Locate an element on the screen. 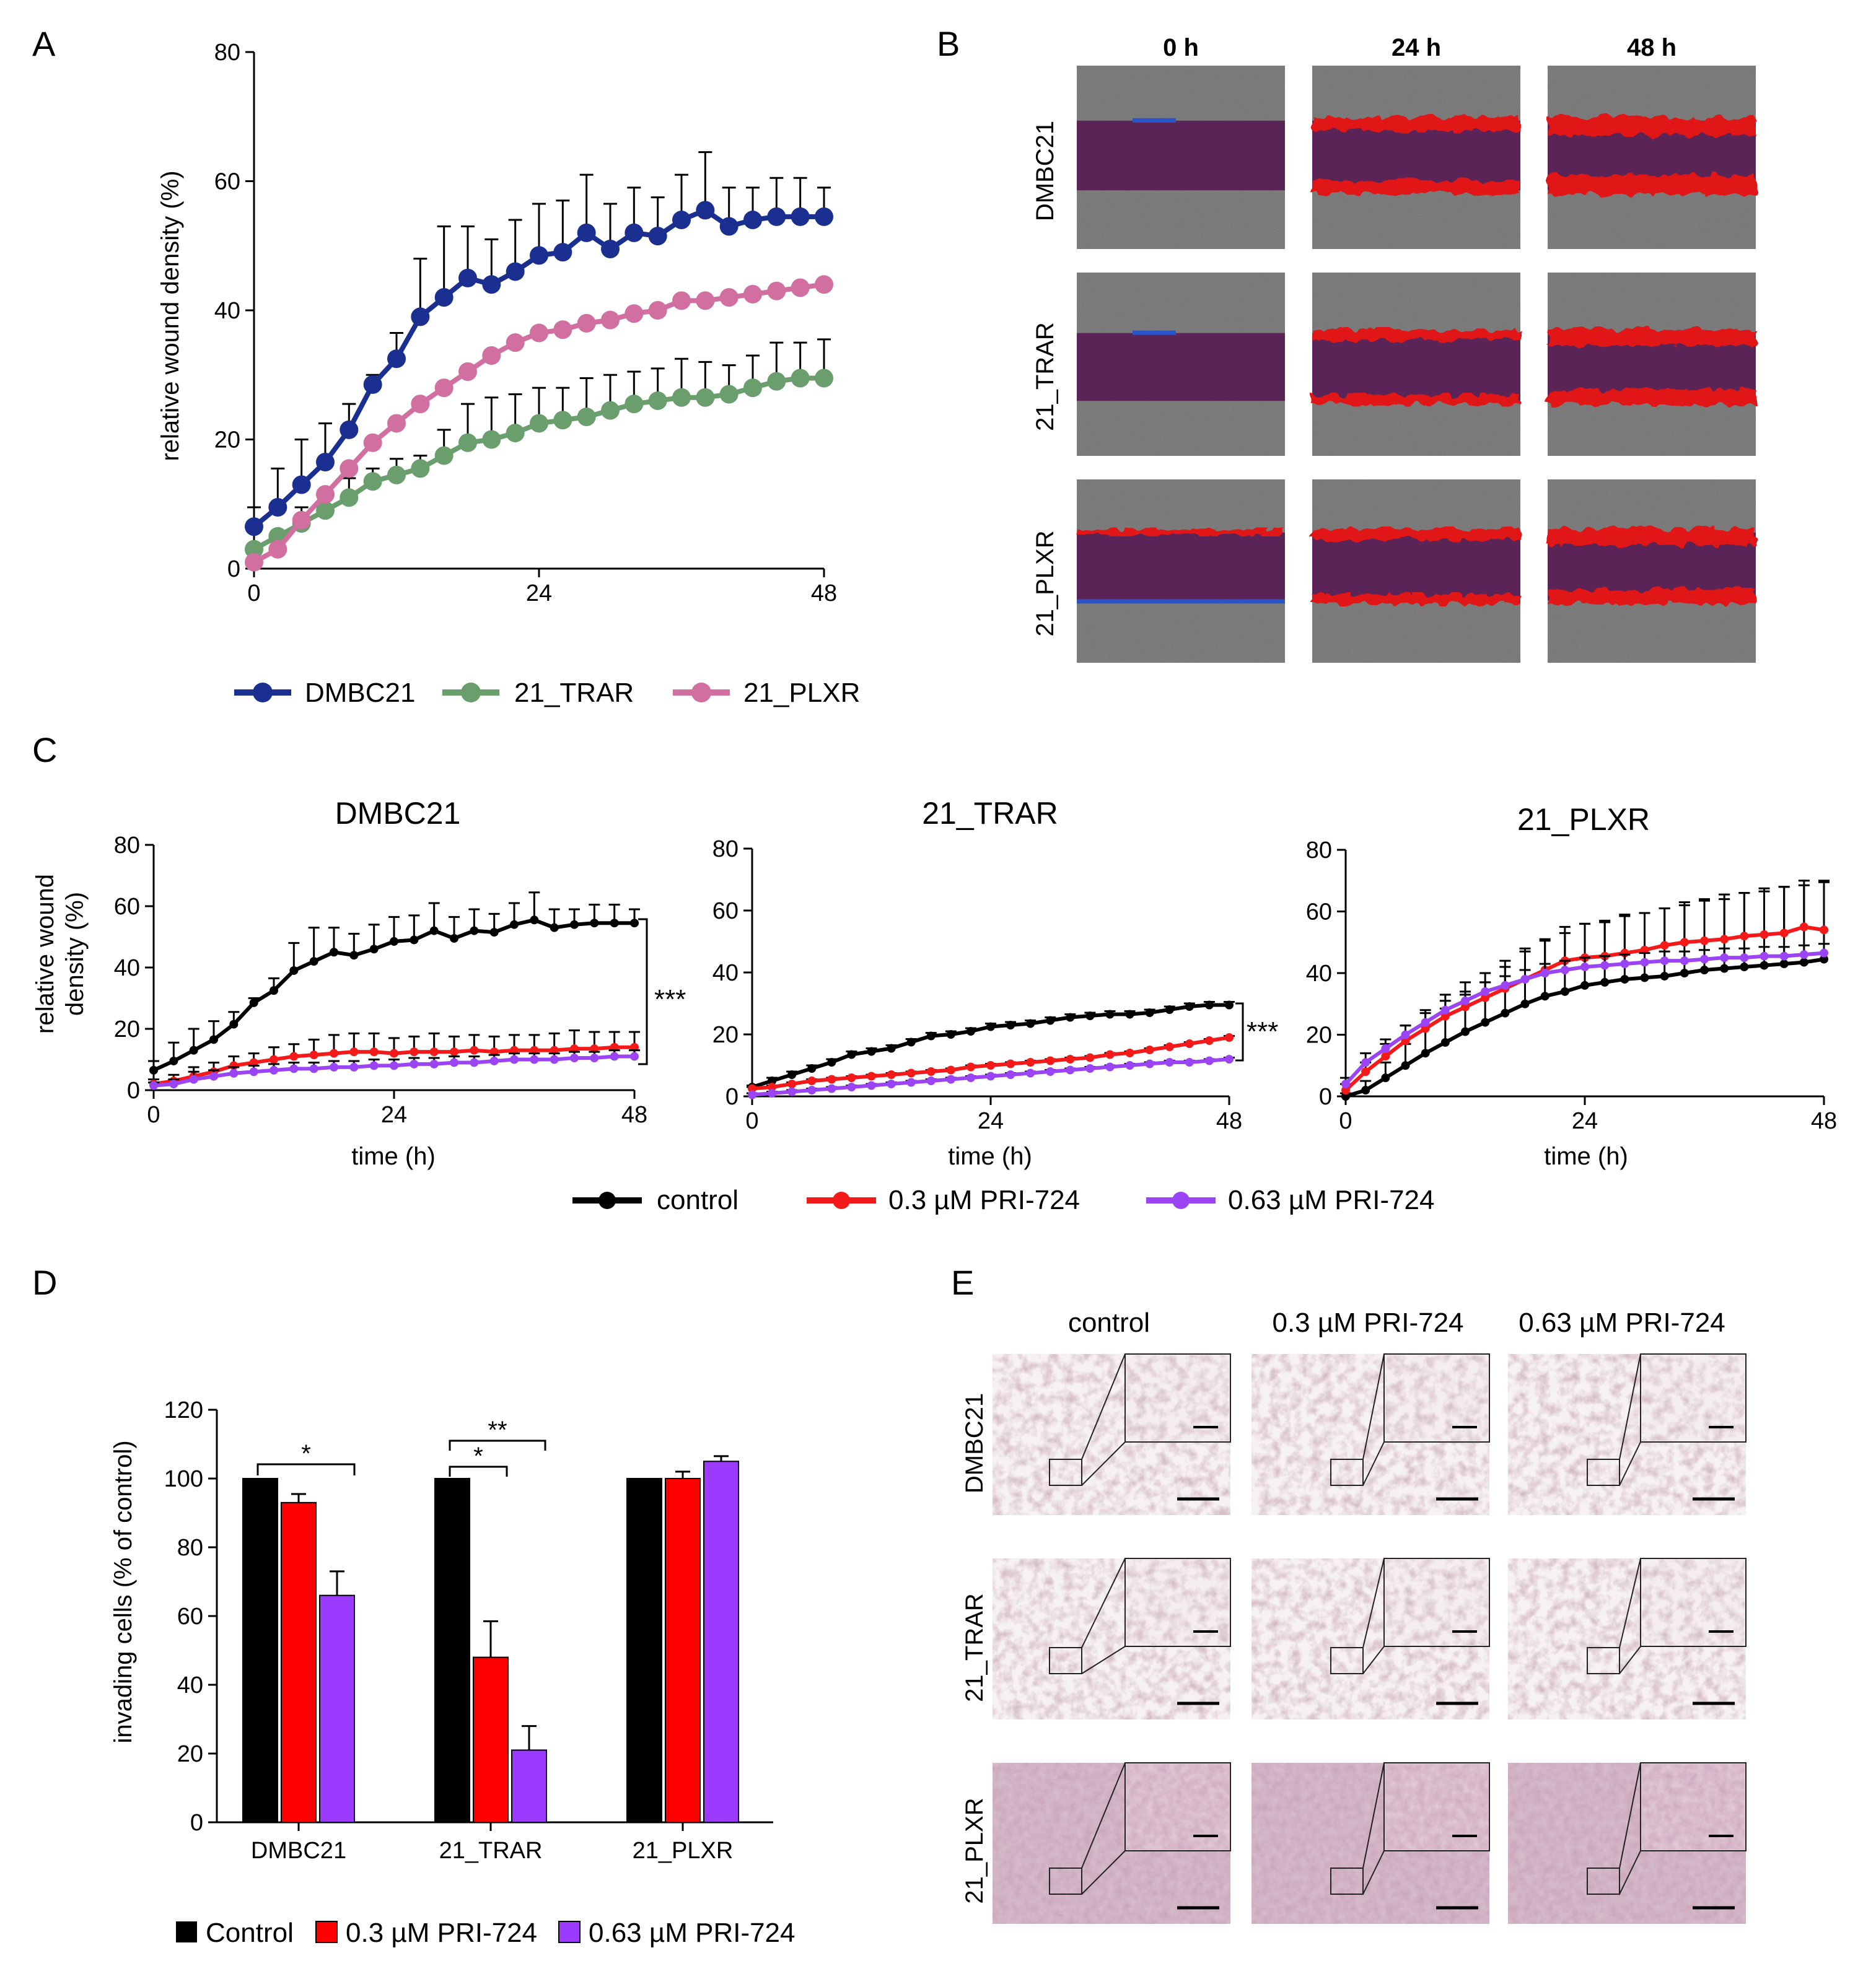 This screenshot has width=1876, height=1966. legend-a-marker-trar is located at coordinates (471, 692).